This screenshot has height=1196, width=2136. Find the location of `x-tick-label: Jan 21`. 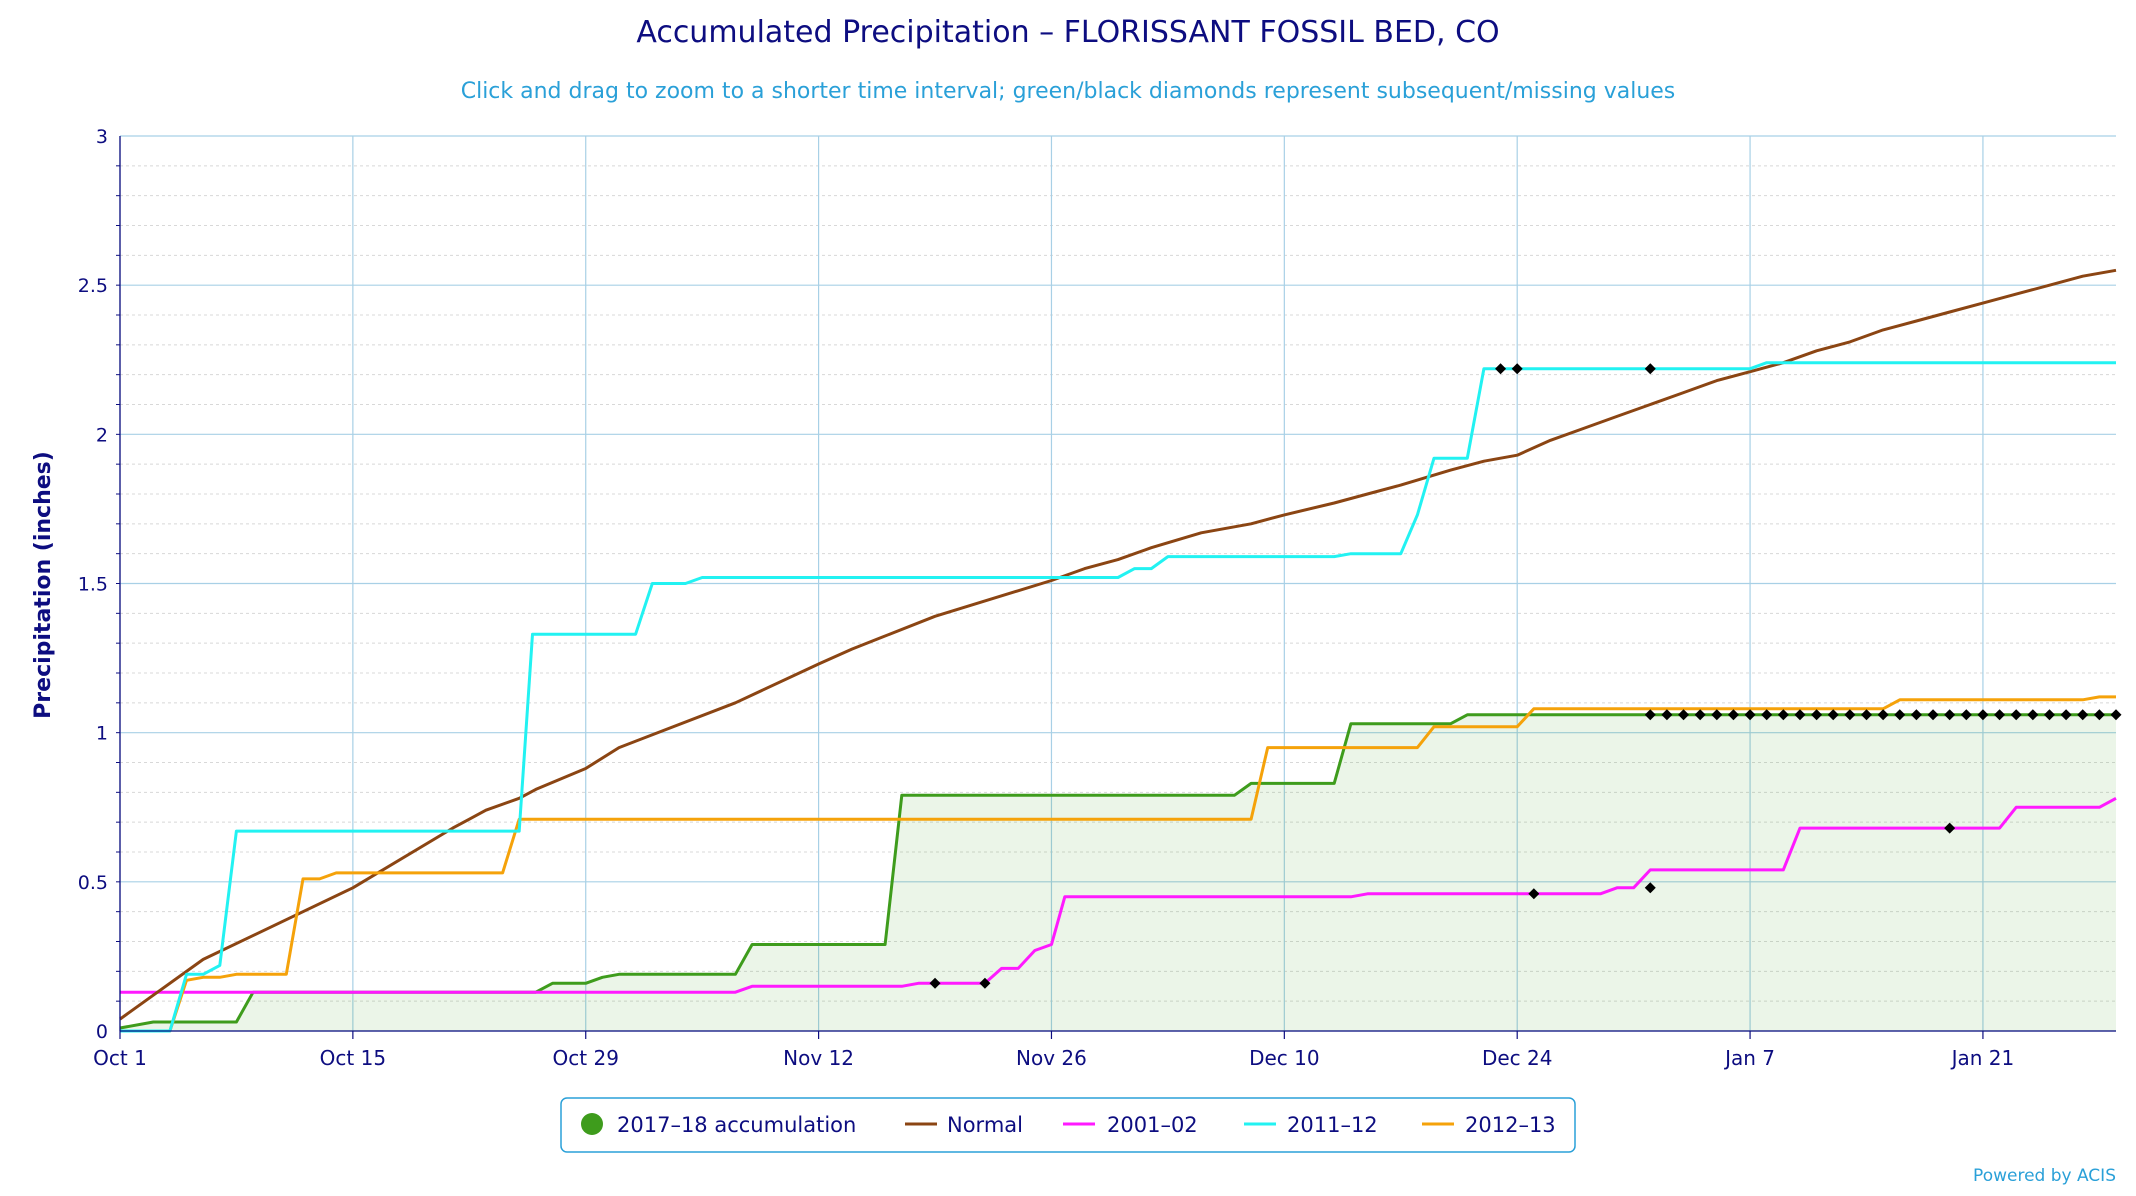

x-tick-label: Jan 21 is located at coordinates (1982, 1058).